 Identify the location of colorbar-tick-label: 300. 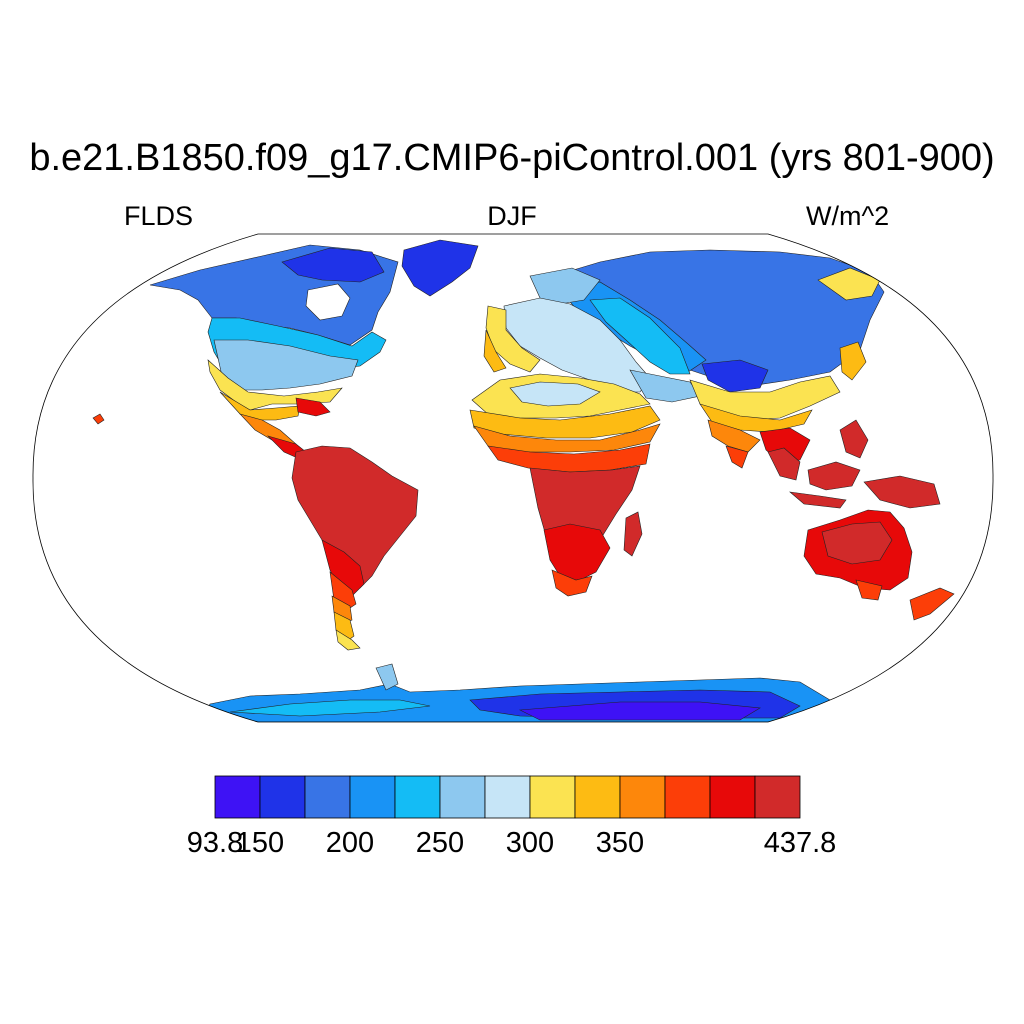
(530, 843).